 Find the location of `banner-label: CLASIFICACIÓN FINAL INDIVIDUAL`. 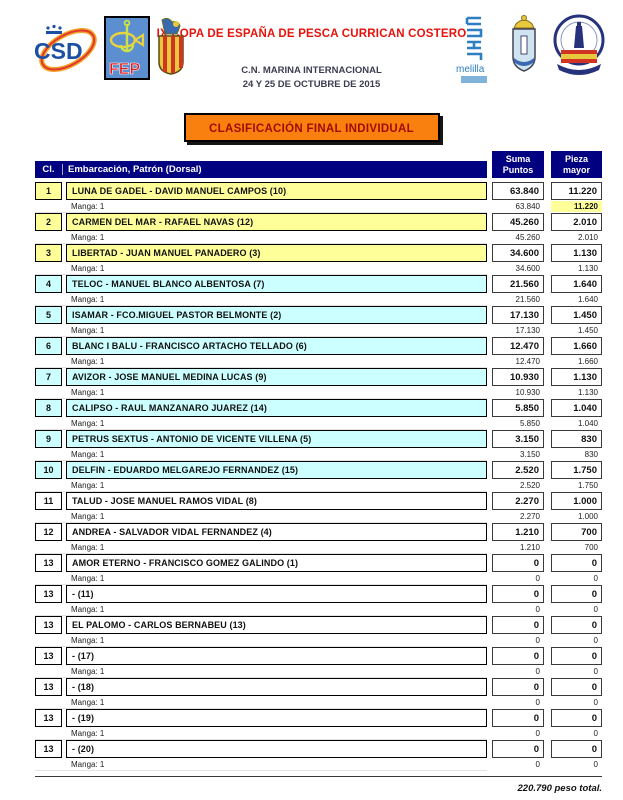

banner-label: CLASIFICACIÓN FINAL INDIVIDUAL is located at coordinates (311, 129).